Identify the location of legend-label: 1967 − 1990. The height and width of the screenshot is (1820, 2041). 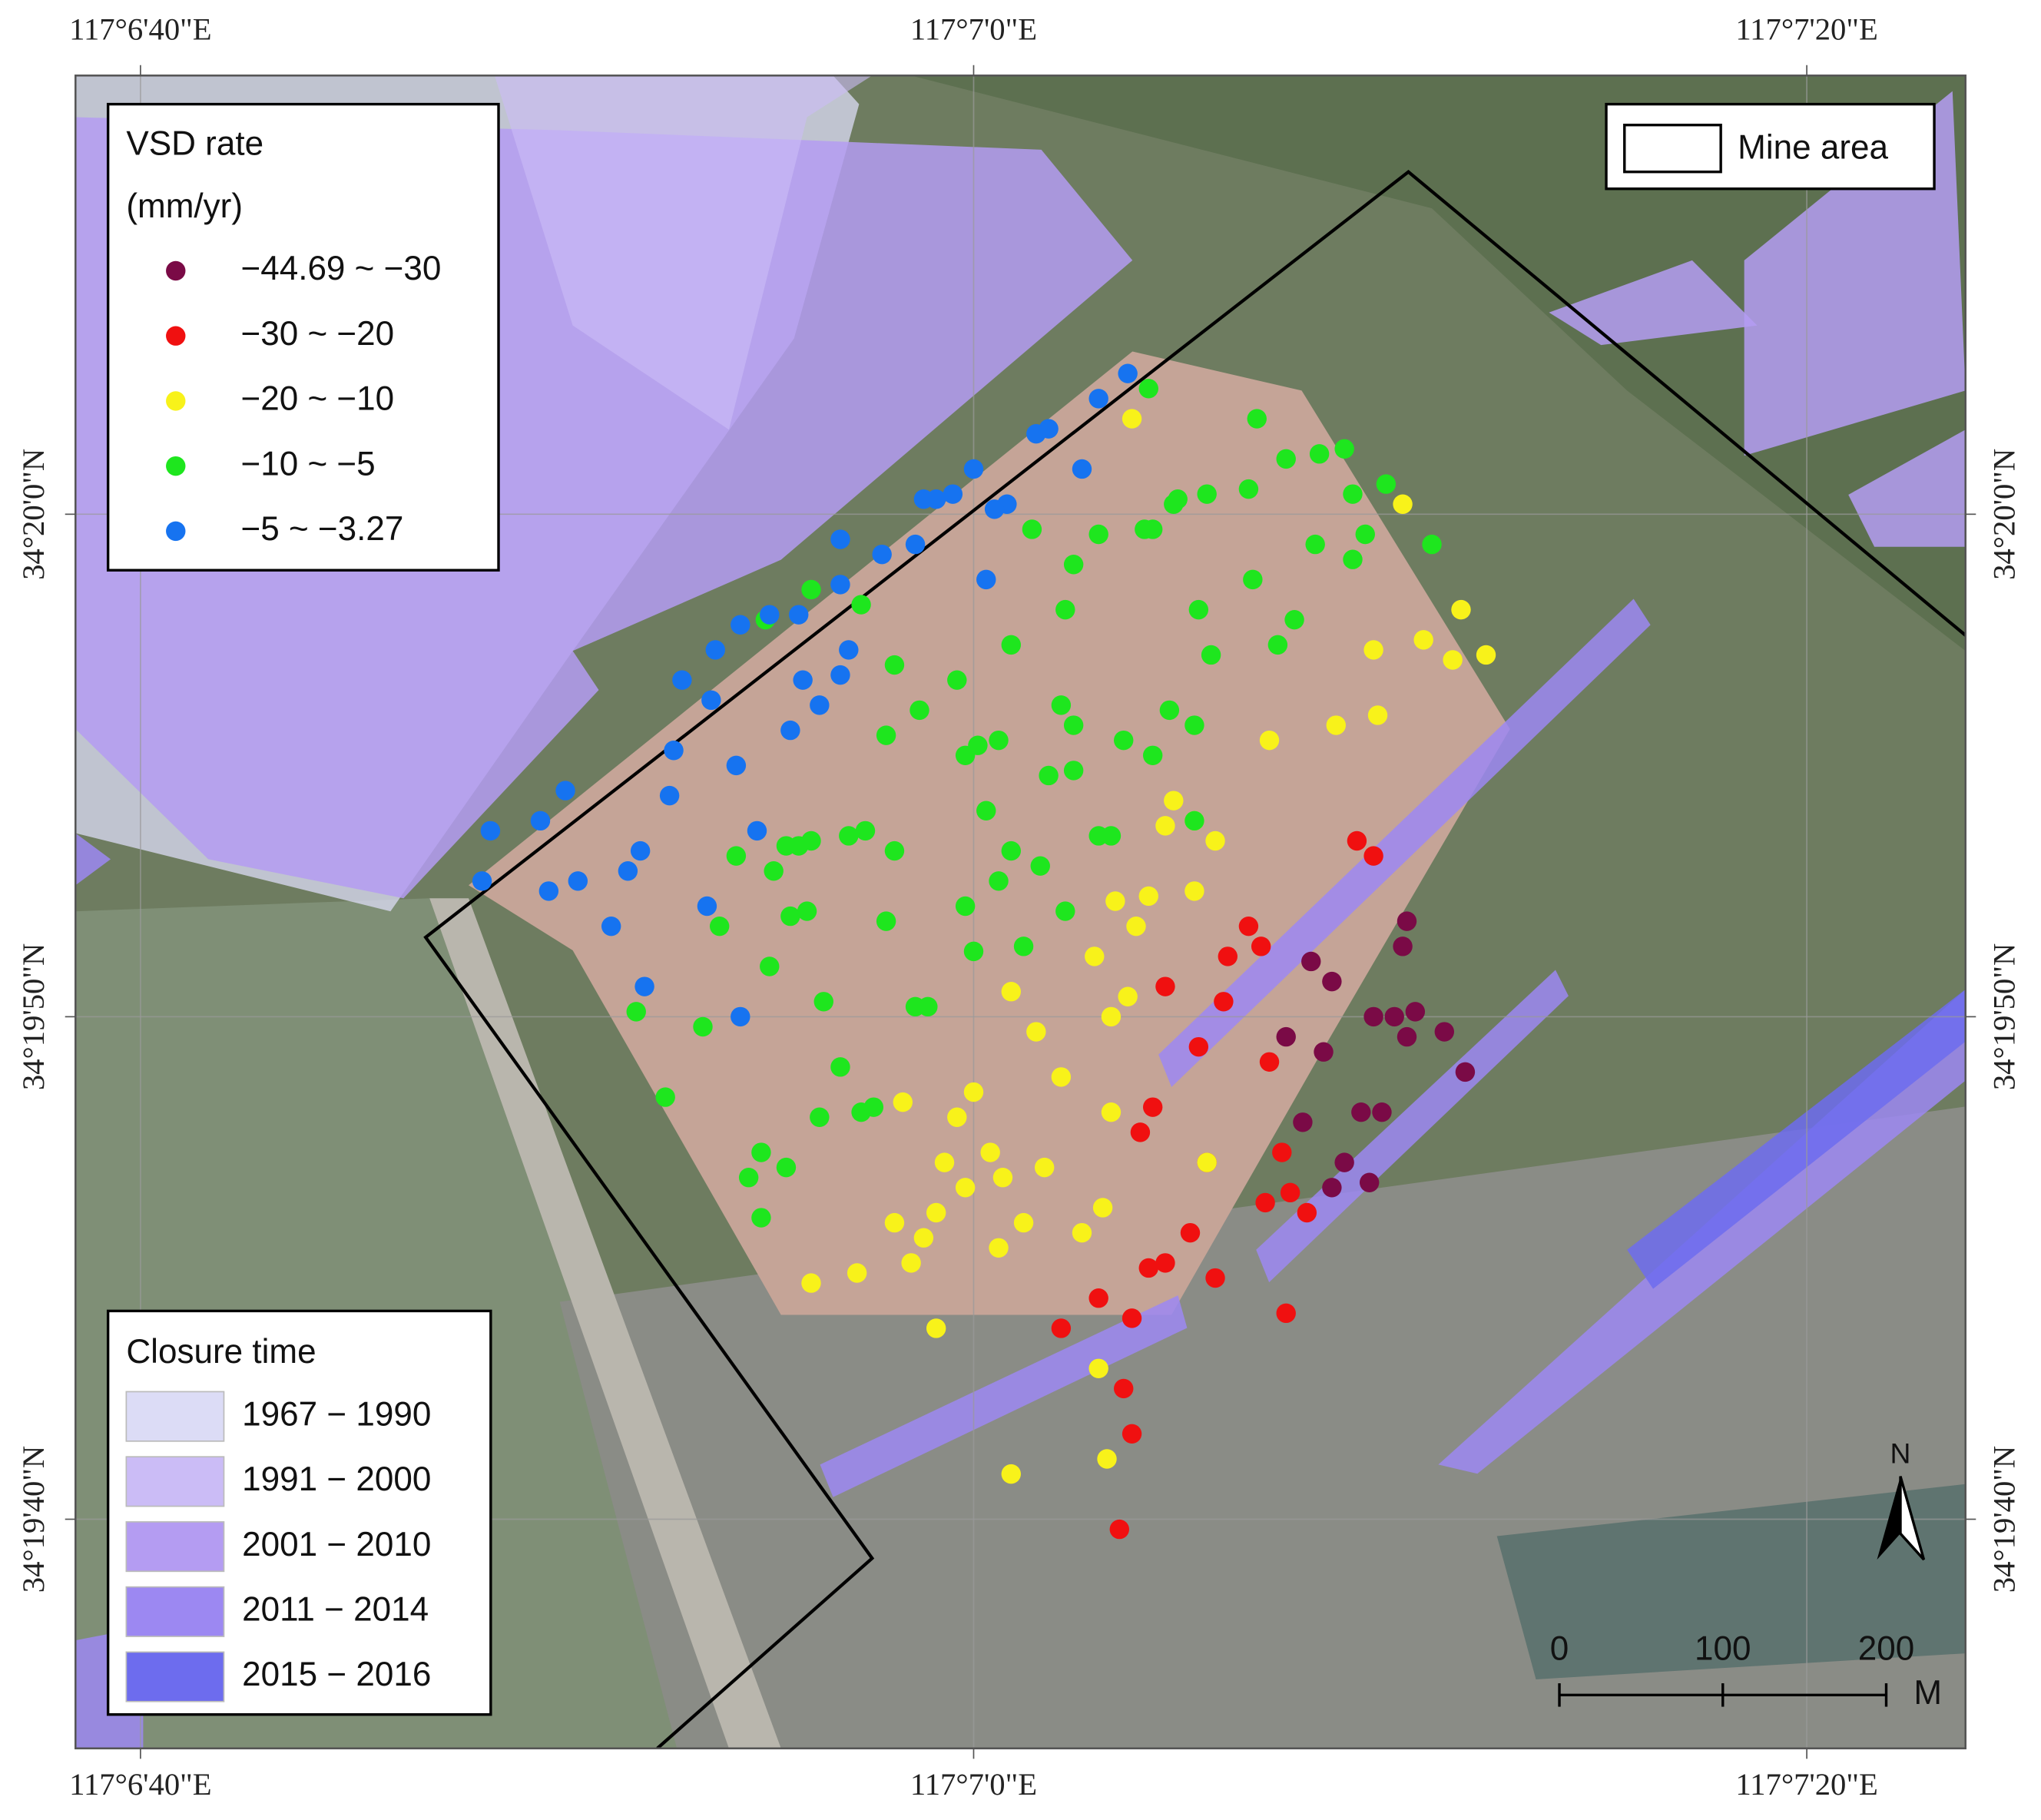
(336, 1414).